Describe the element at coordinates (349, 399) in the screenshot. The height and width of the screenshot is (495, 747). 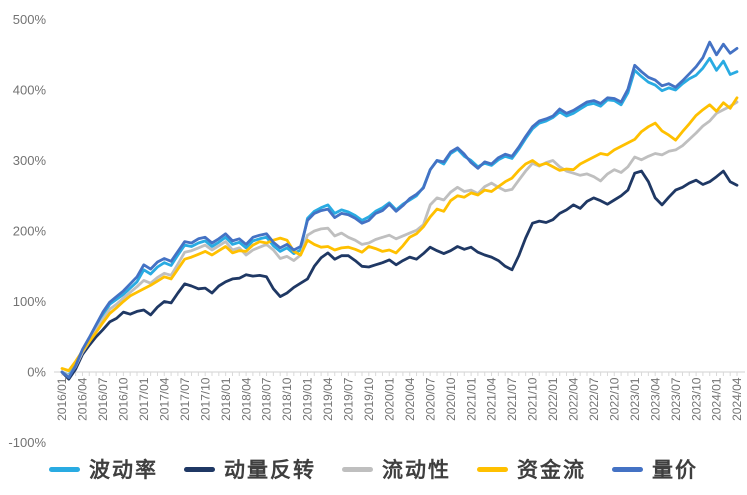
I see `x-tick-label: 2019/07` at that location.